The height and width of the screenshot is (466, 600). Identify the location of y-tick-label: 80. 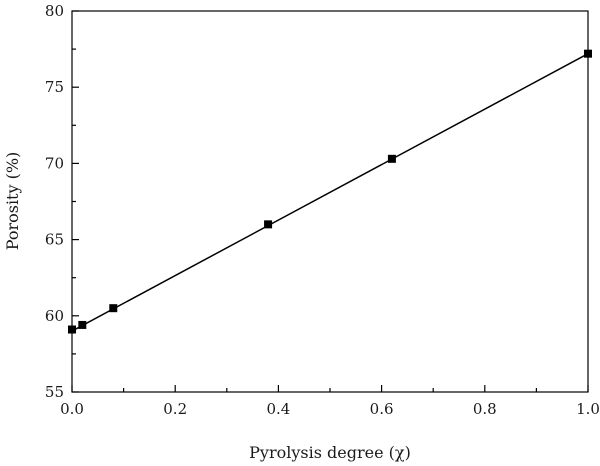
(54, 11).